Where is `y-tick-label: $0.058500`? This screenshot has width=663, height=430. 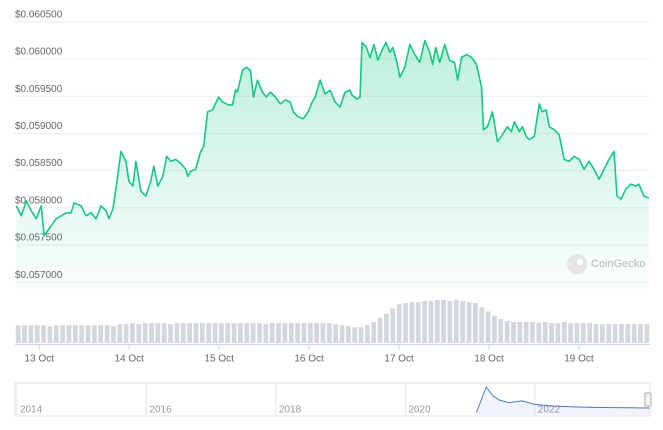 y-tick-label: $0.058500 is located at coordinates (39, 163).